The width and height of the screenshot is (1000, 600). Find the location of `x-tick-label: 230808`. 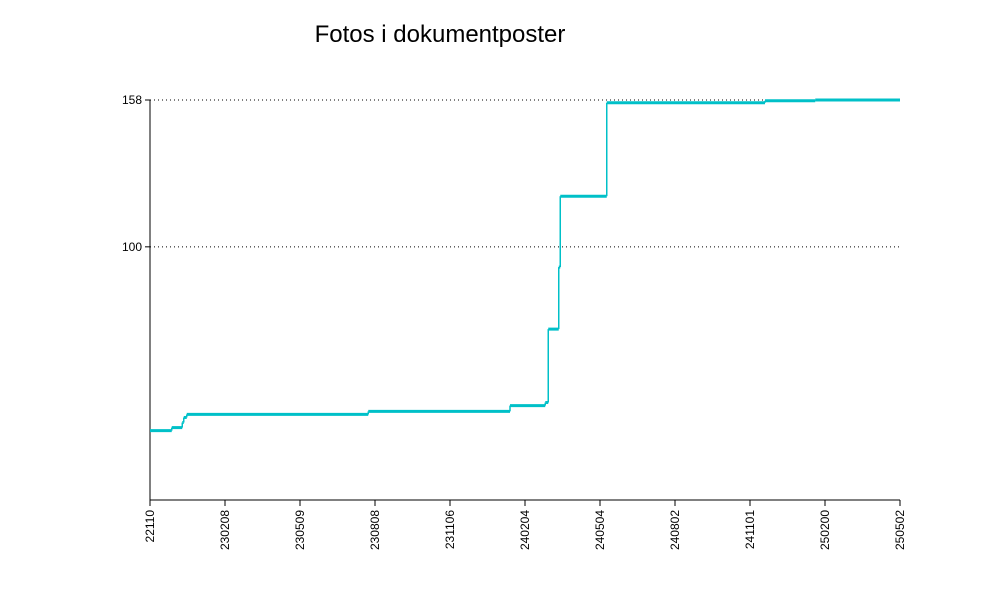

x-tick-label: 230808 is located at coordinates (375, 530).